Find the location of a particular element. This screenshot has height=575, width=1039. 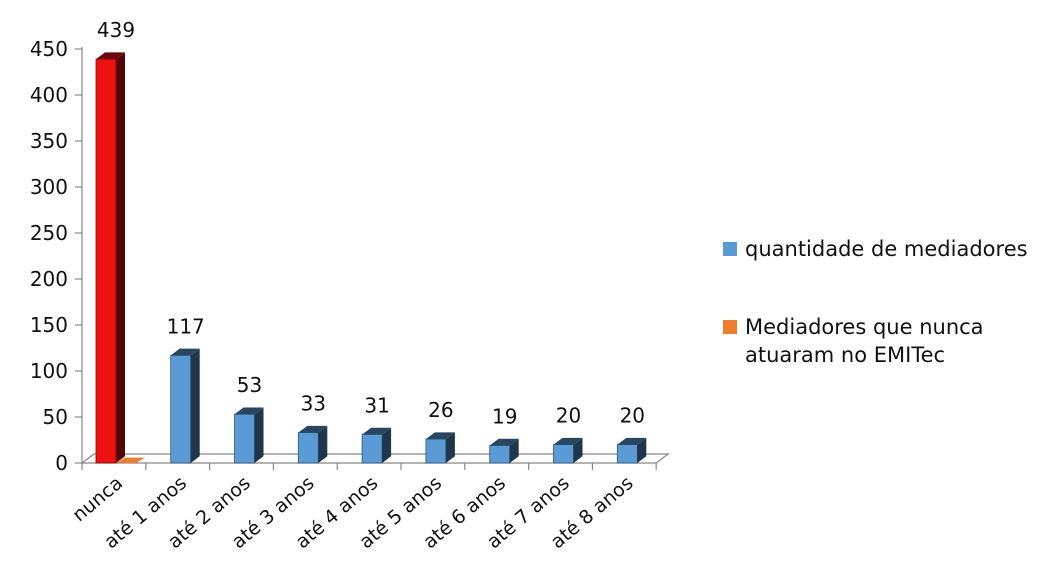

y-tick-label: 300 is located at coordinates (49, 187).